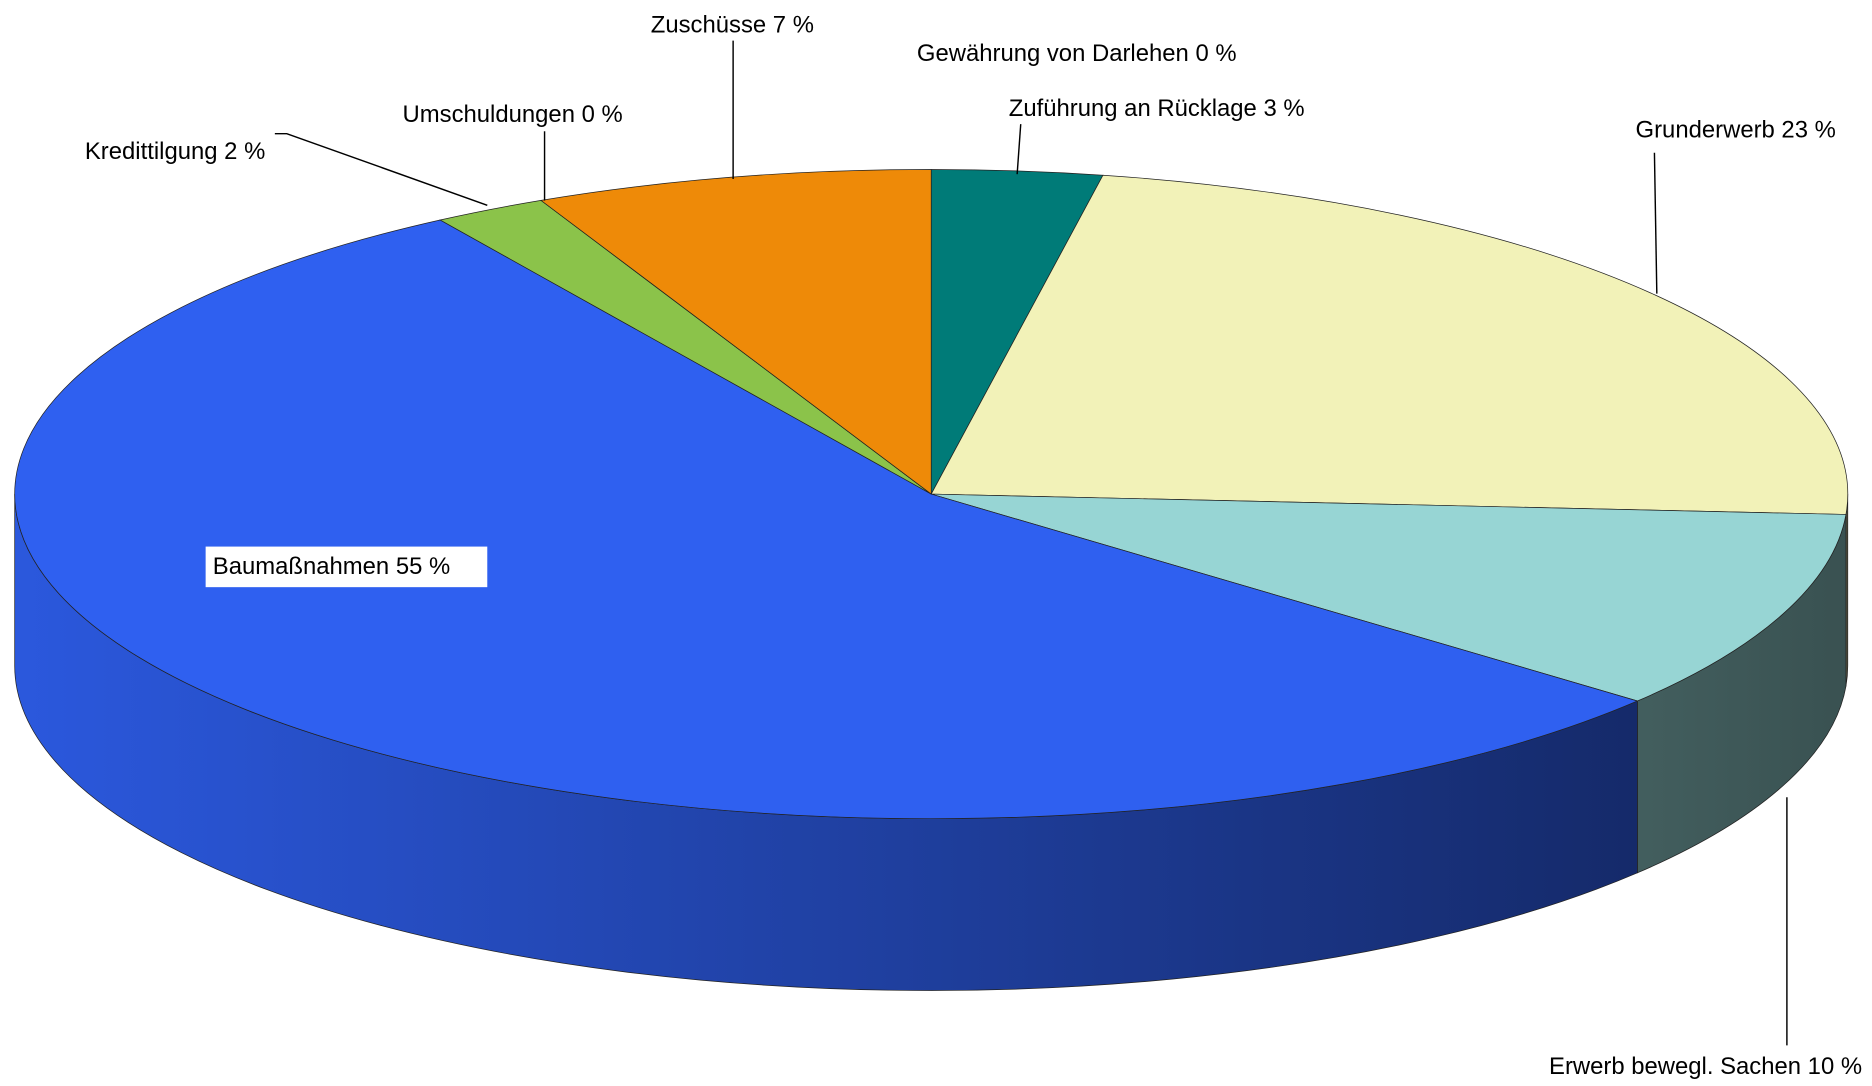  I want to click on value-label: 55 %, so click(423, 566).